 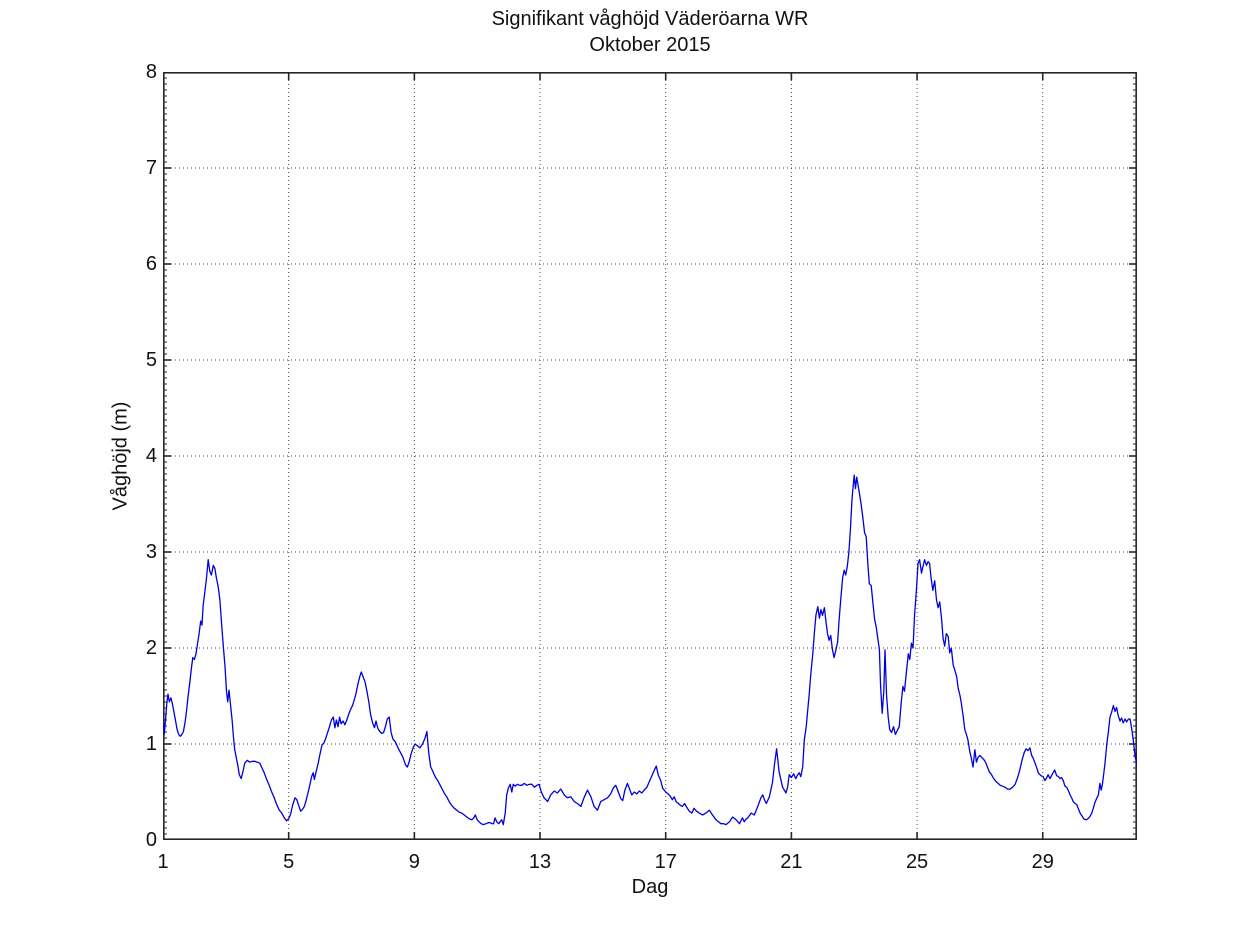 I want to click on x-tick-label-17: 17, so click(x=665, y=862).